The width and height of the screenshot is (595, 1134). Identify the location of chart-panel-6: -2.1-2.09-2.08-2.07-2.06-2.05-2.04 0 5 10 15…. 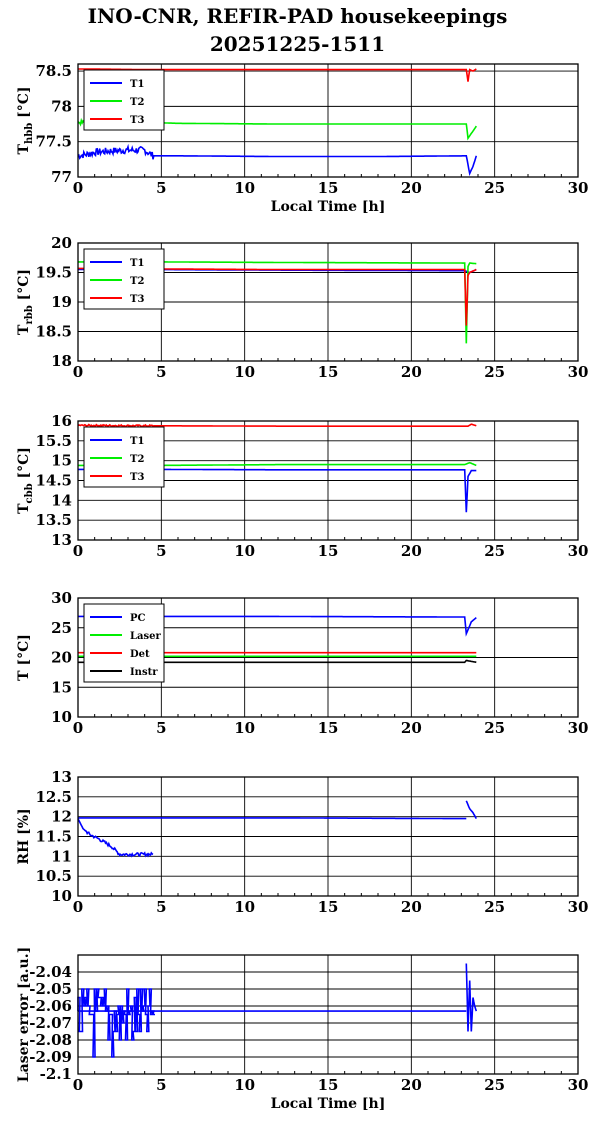
(302, 1029).